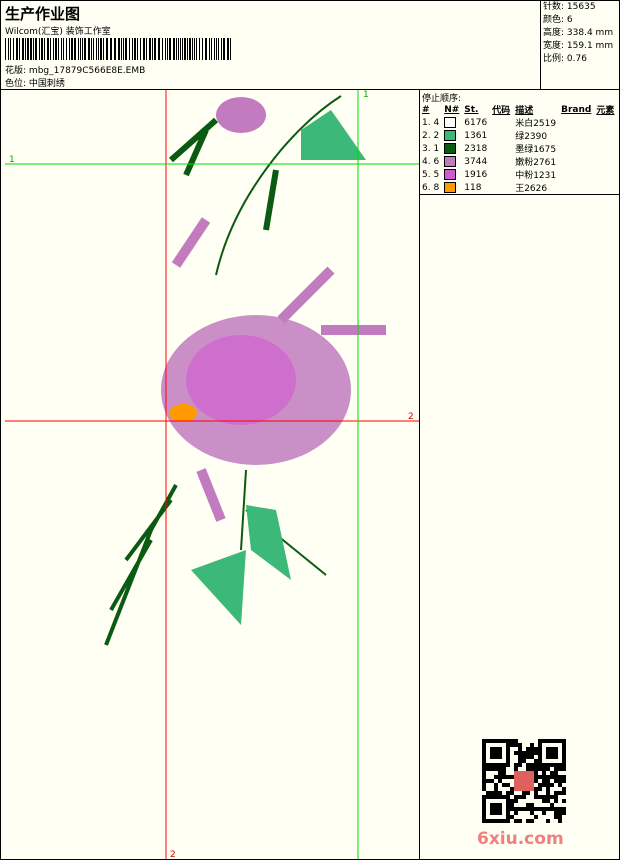 The height and width of the screenshot is (860, 620). I want to click on seq: 3. 1, so click(431, 148).